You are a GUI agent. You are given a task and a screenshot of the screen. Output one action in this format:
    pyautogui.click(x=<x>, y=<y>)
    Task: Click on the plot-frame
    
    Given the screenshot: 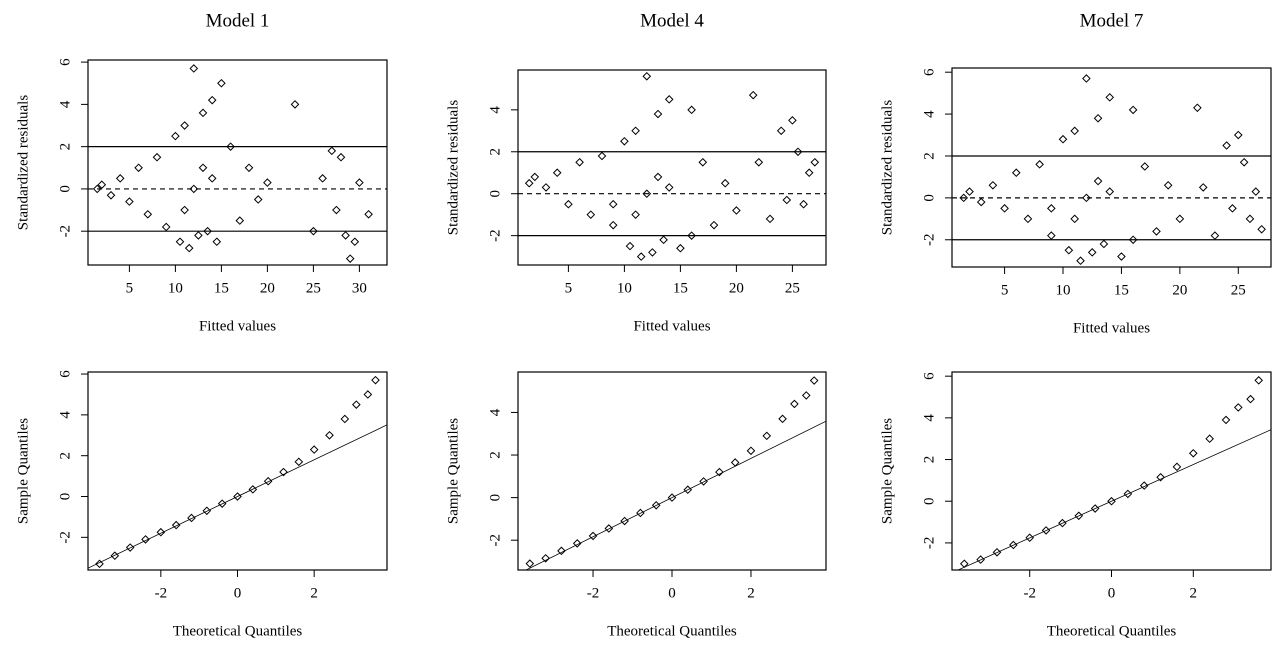 What is the action you would take?
    pyautogui.click(x=672, y=471)
    